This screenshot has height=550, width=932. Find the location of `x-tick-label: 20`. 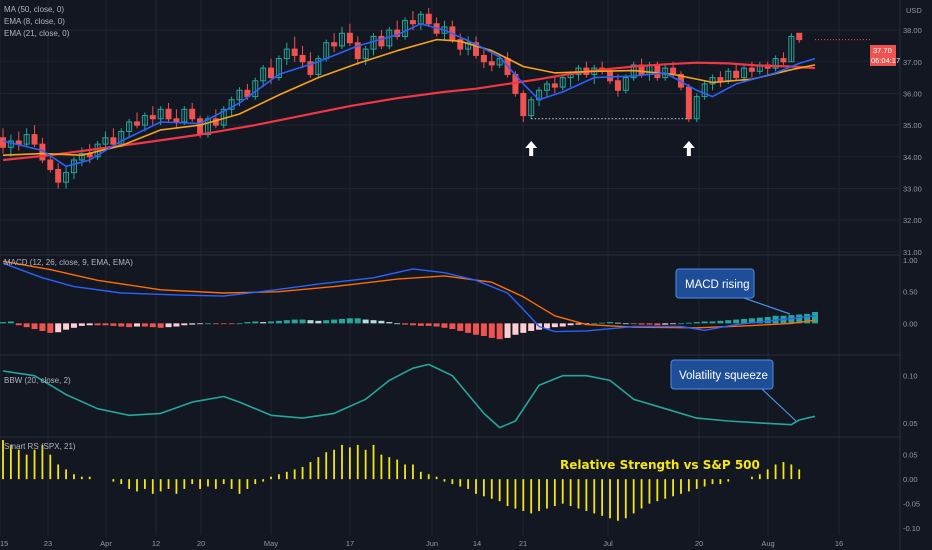

x-tick-label: 20 is located at coordinates (699, 543).